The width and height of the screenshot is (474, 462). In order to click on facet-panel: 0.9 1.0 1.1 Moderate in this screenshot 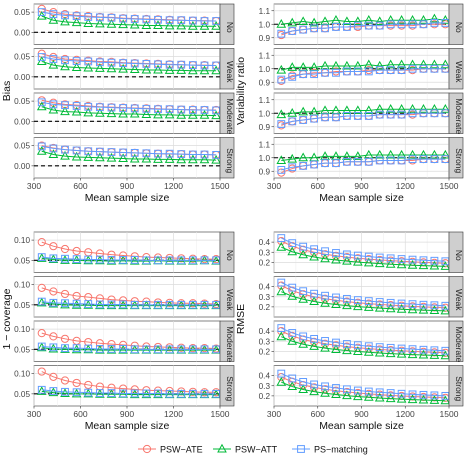, I will do `click(361, 113)`.